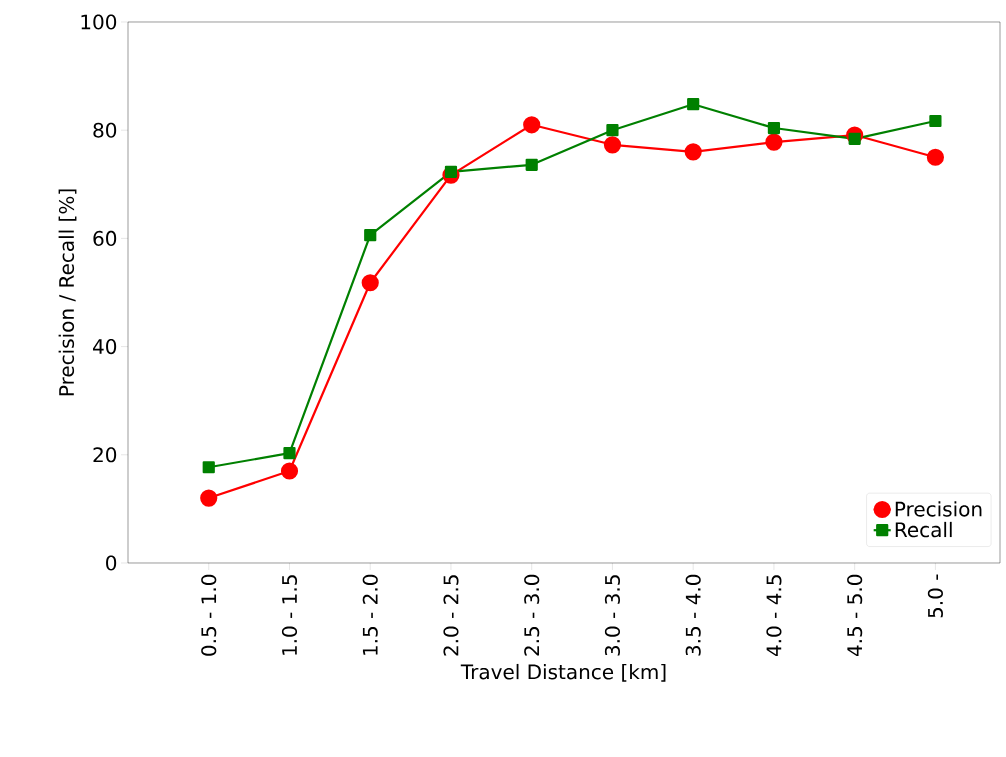 The height and width of the screenshot is (757, 1006). What do you see at coordinates (938, 509) in the screenshot?
I see `legend-label: Precision` at bounding box center [938, 509].